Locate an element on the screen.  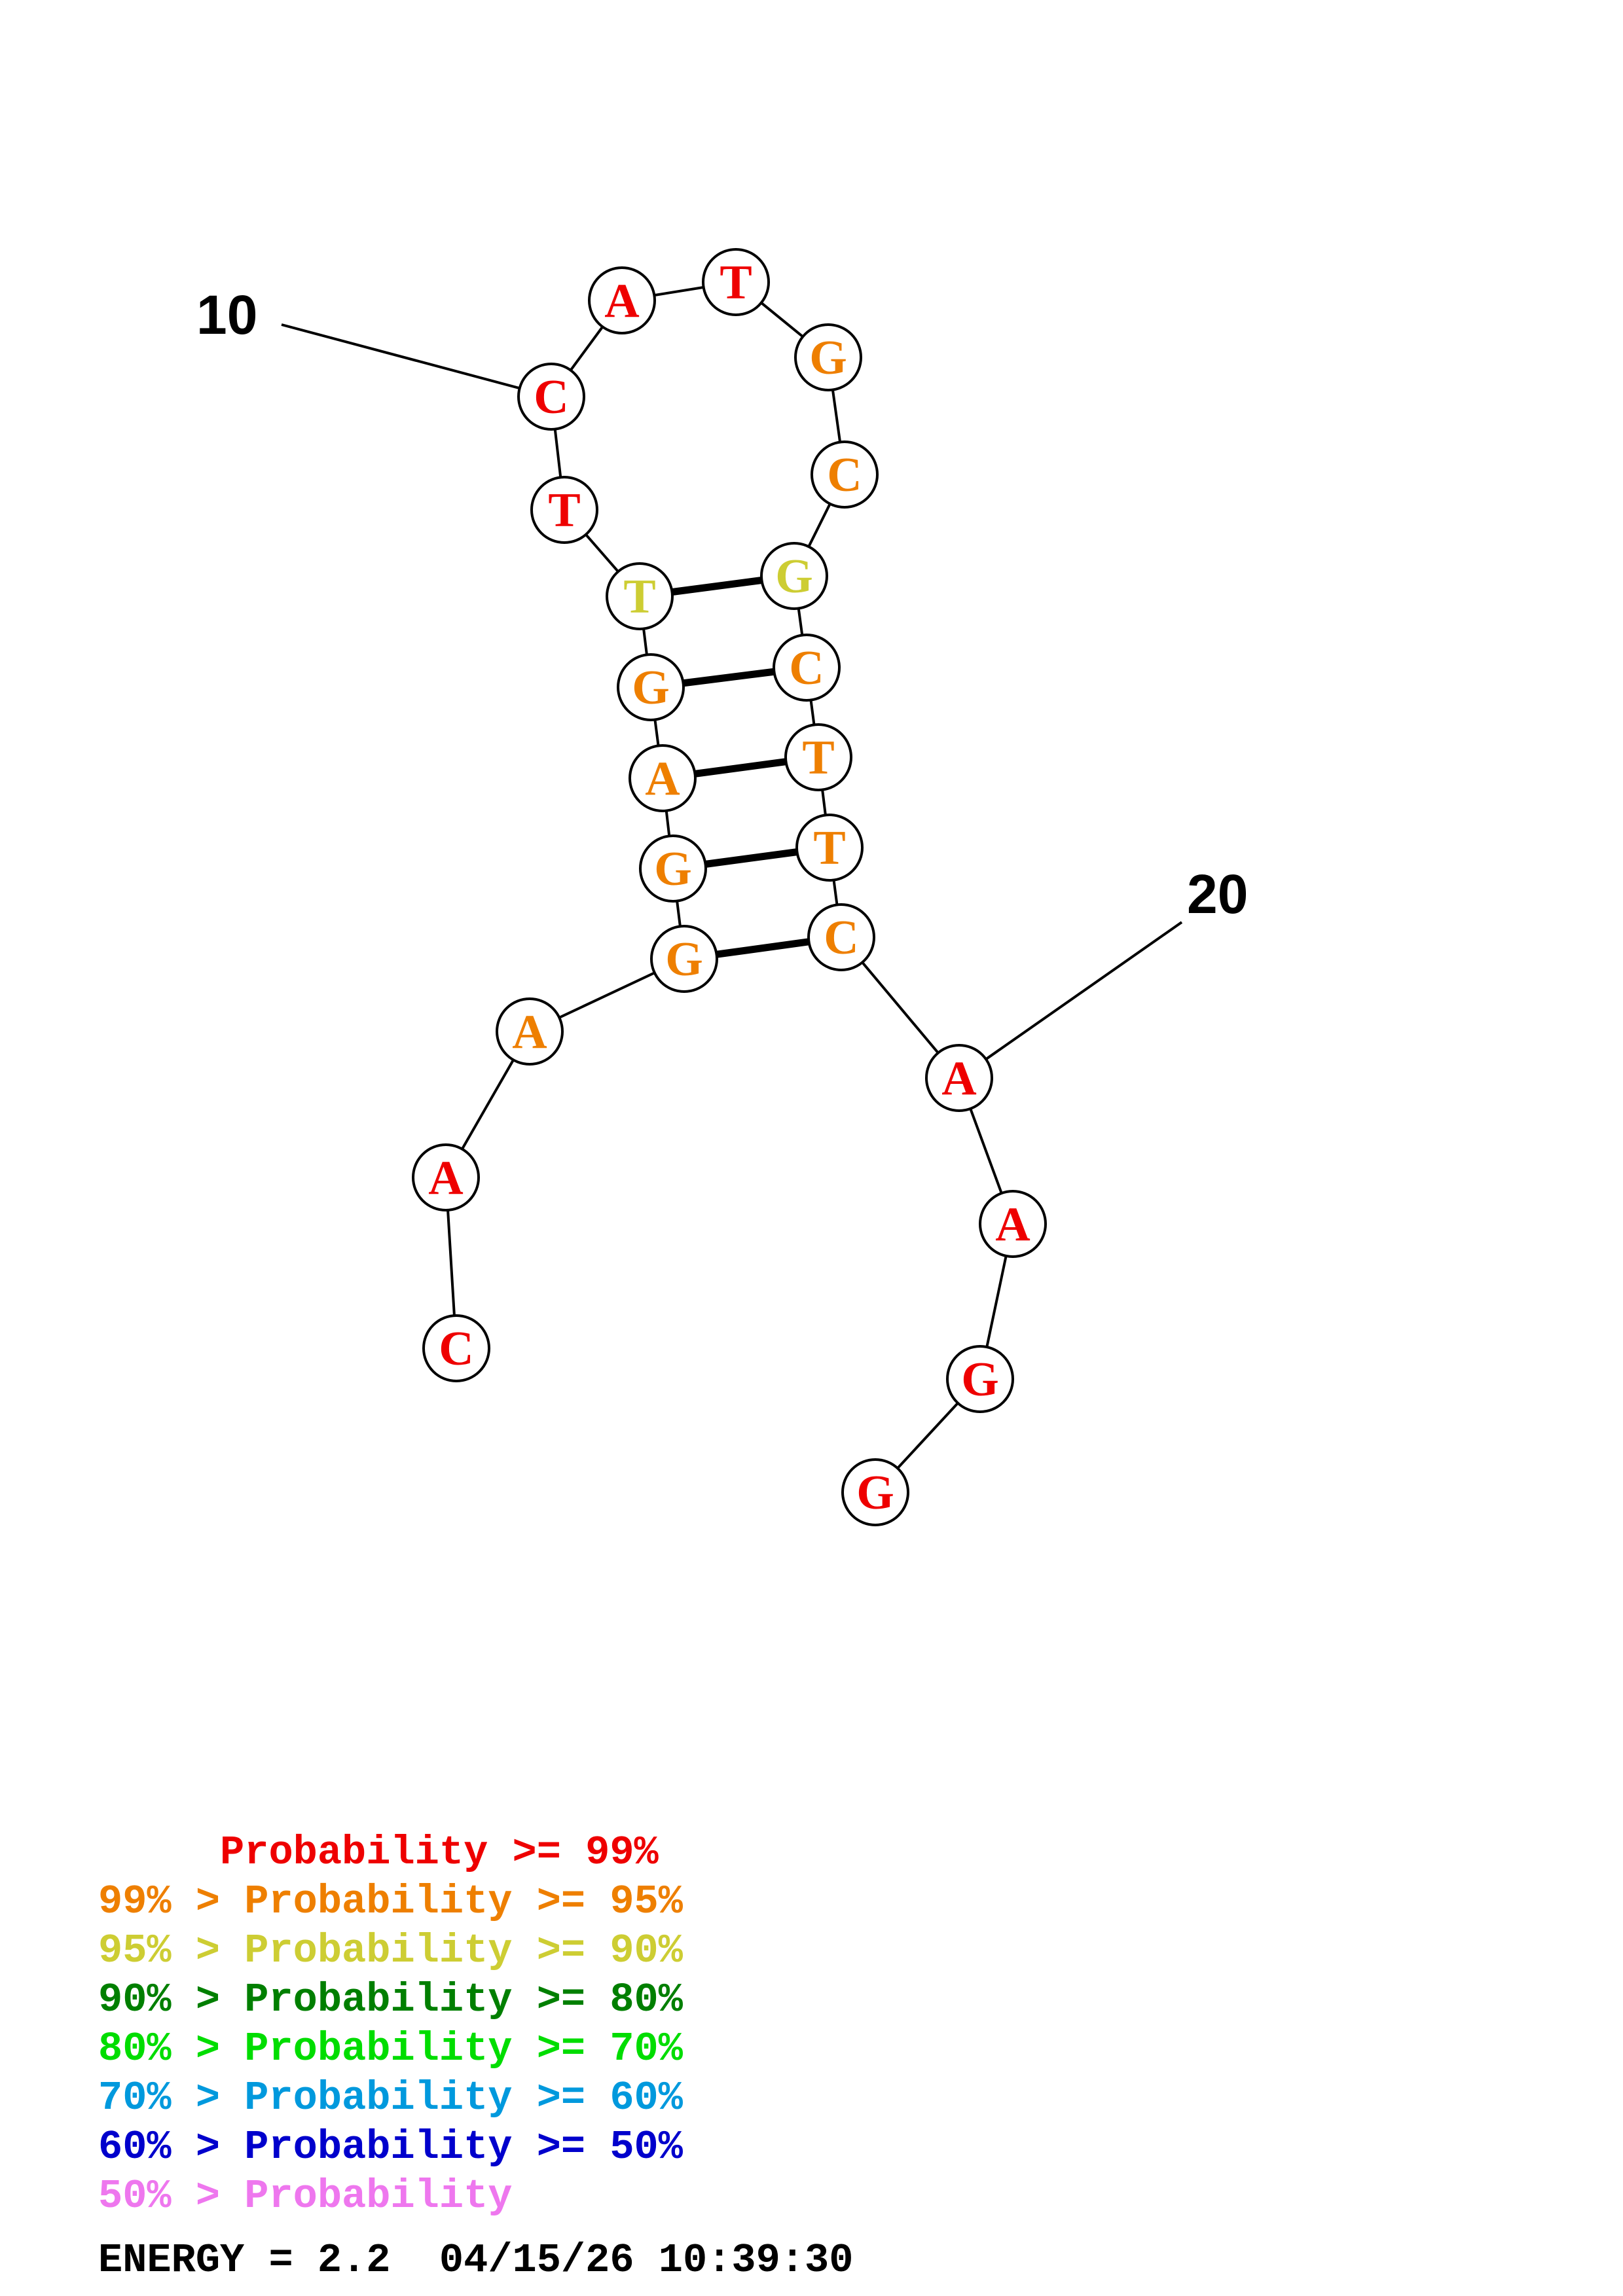
nucleotide-4: G is located at coordinates (684, 959).